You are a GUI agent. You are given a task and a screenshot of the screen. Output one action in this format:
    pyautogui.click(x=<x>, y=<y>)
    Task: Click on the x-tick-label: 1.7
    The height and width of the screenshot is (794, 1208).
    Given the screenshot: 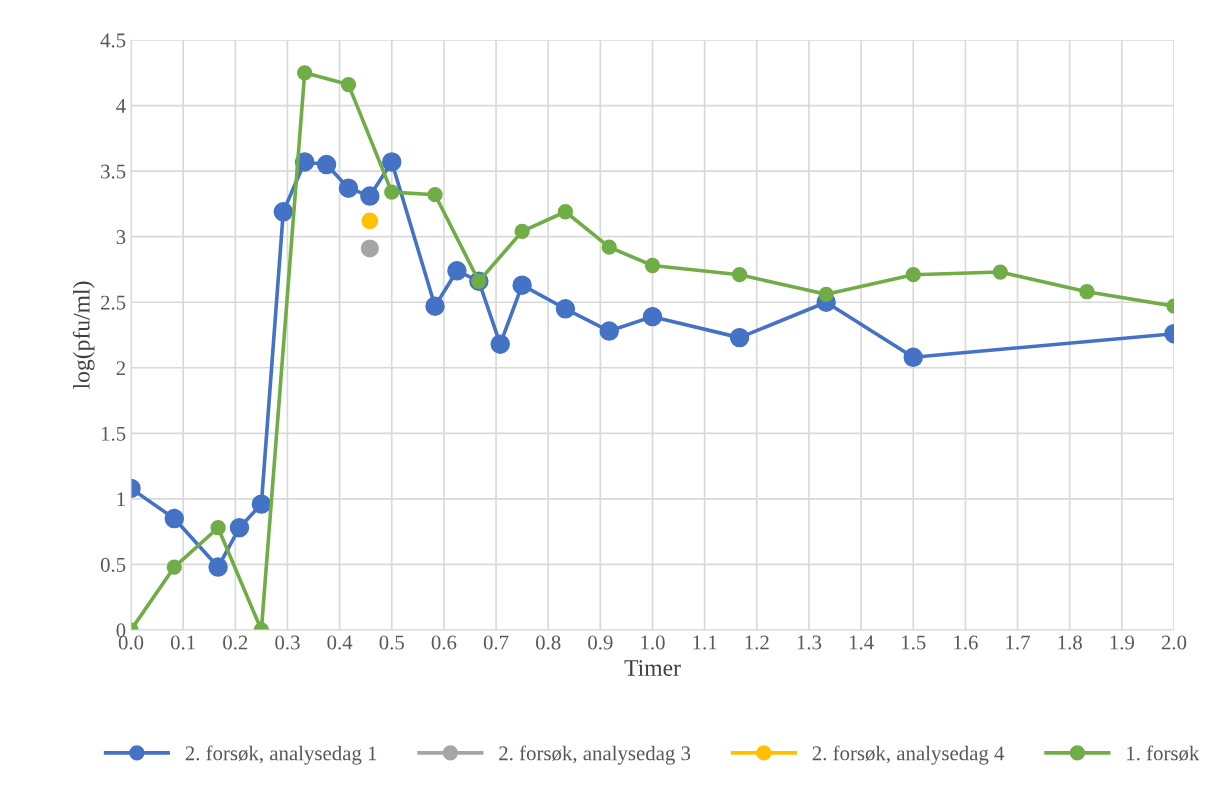 What is the action you would take?
    pyautogui.click(x=1018, y=642)
    